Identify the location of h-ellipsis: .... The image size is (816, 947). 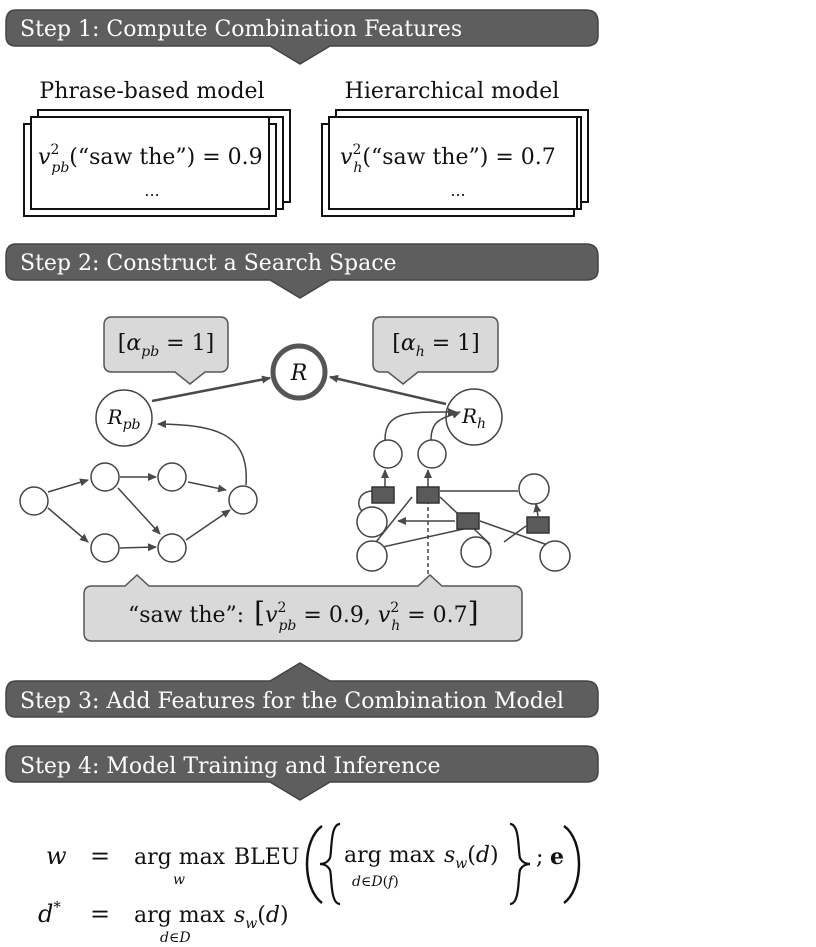
(457, 190).